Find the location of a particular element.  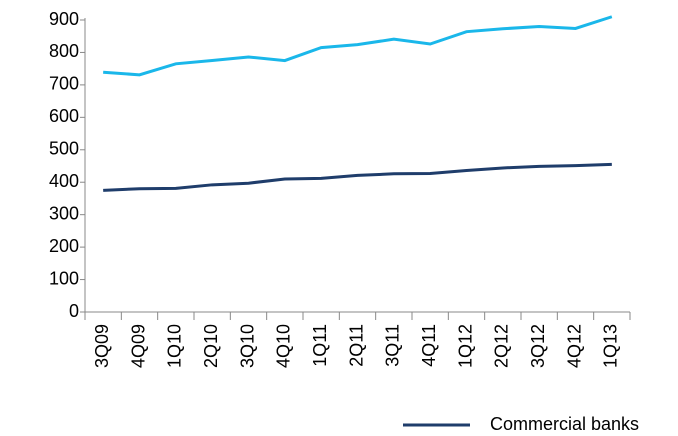

x-tick-label: 4Q12 is located at coordinates (574, 346).